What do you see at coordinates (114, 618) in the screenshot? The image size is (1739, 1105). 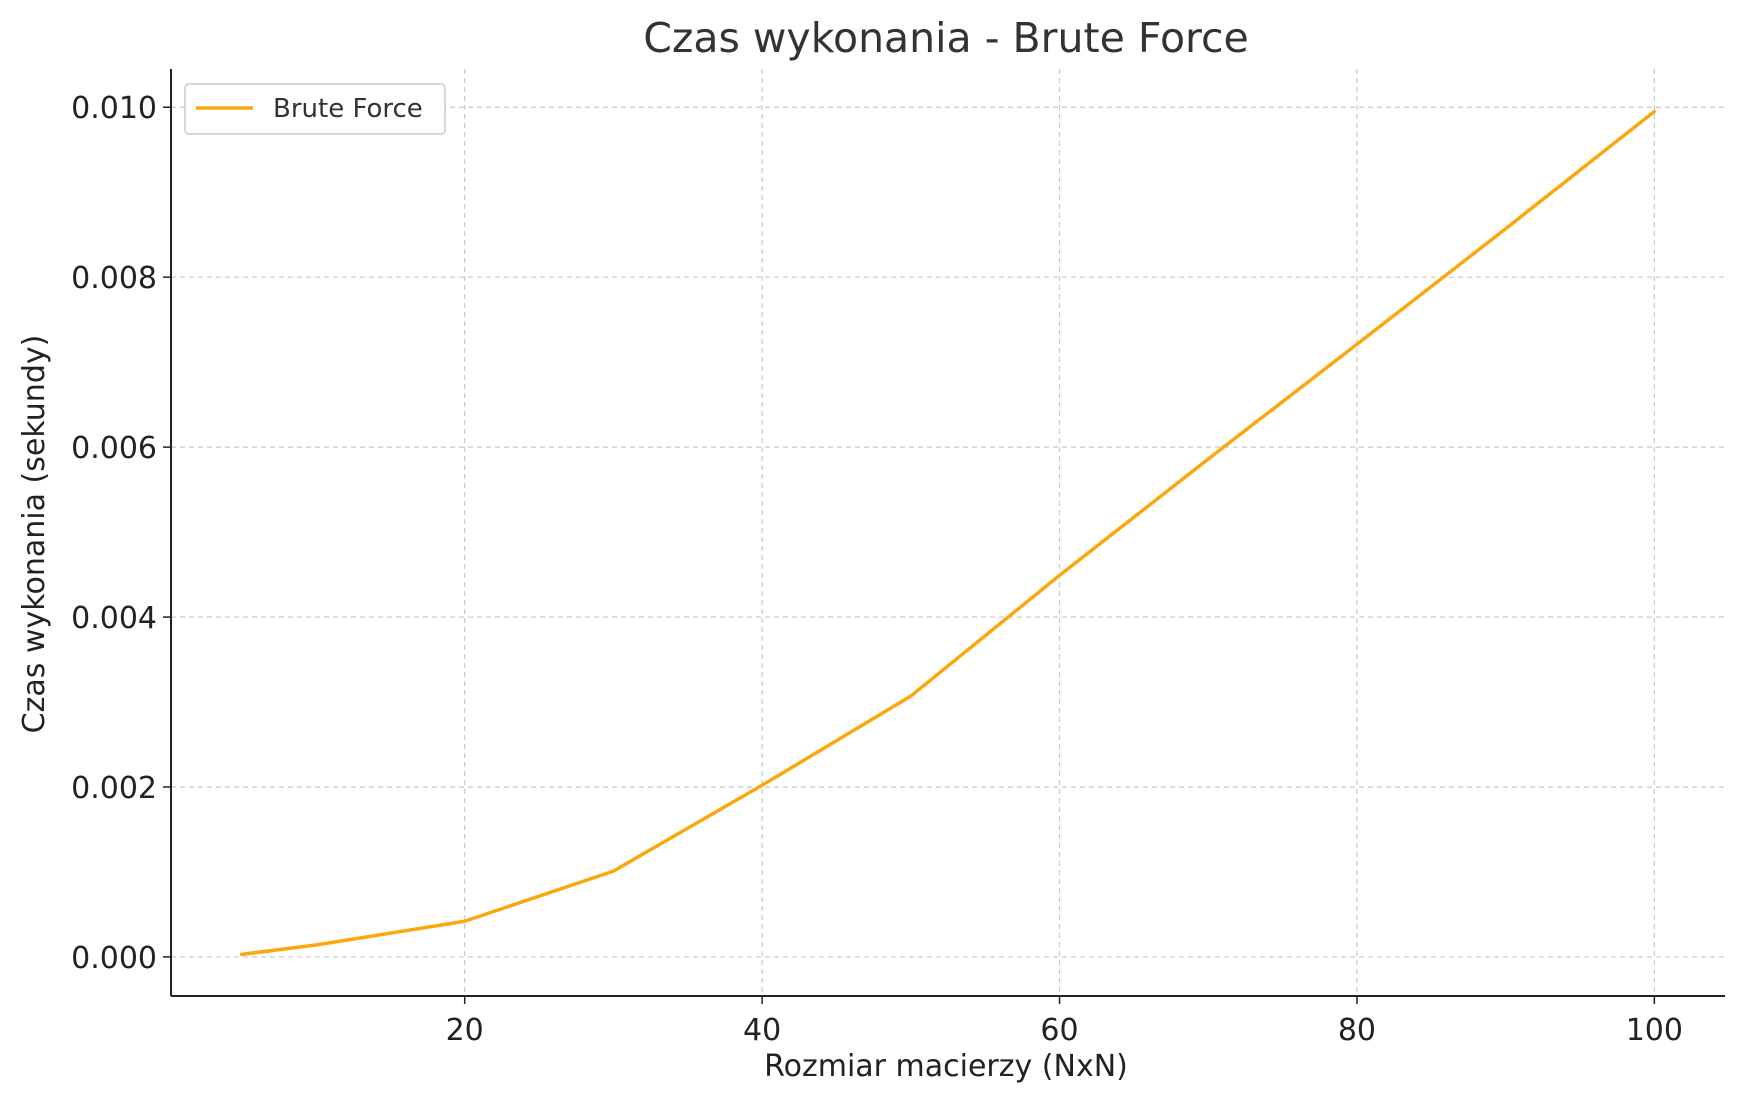 I see `y-tick-label: 0.004` at bounding box center [114, 618].